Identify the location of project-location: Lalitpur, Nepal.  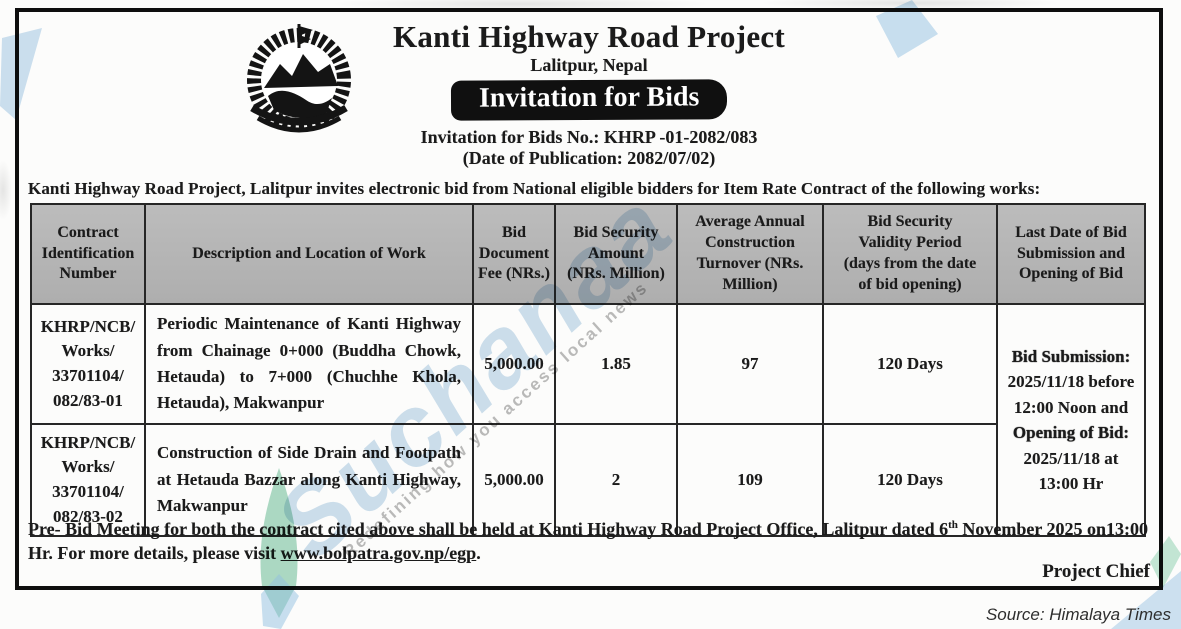
(589, 65).